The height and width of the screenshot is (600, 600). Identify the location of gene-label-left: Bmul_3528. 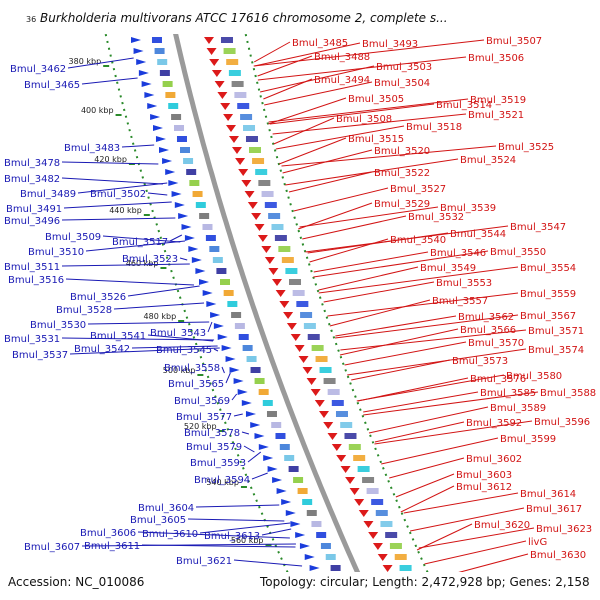
(84, 310).